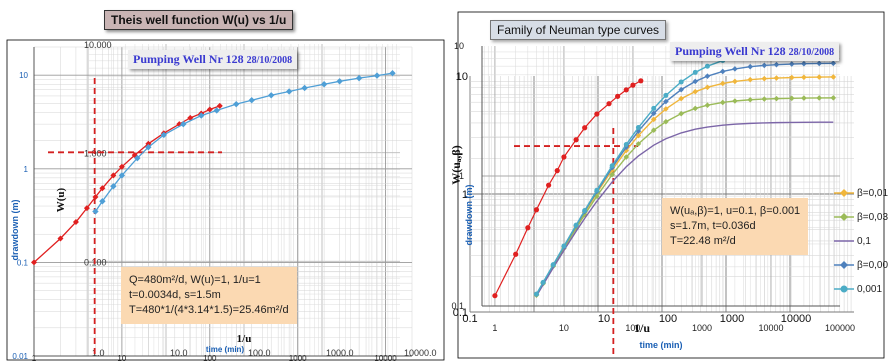 The width and height of the screenshot is (891, 363). Describe the element at coordinates (730, 51) in the screenshot. I see `neuman-well-name: Pumping Well Nr 128` at that location.